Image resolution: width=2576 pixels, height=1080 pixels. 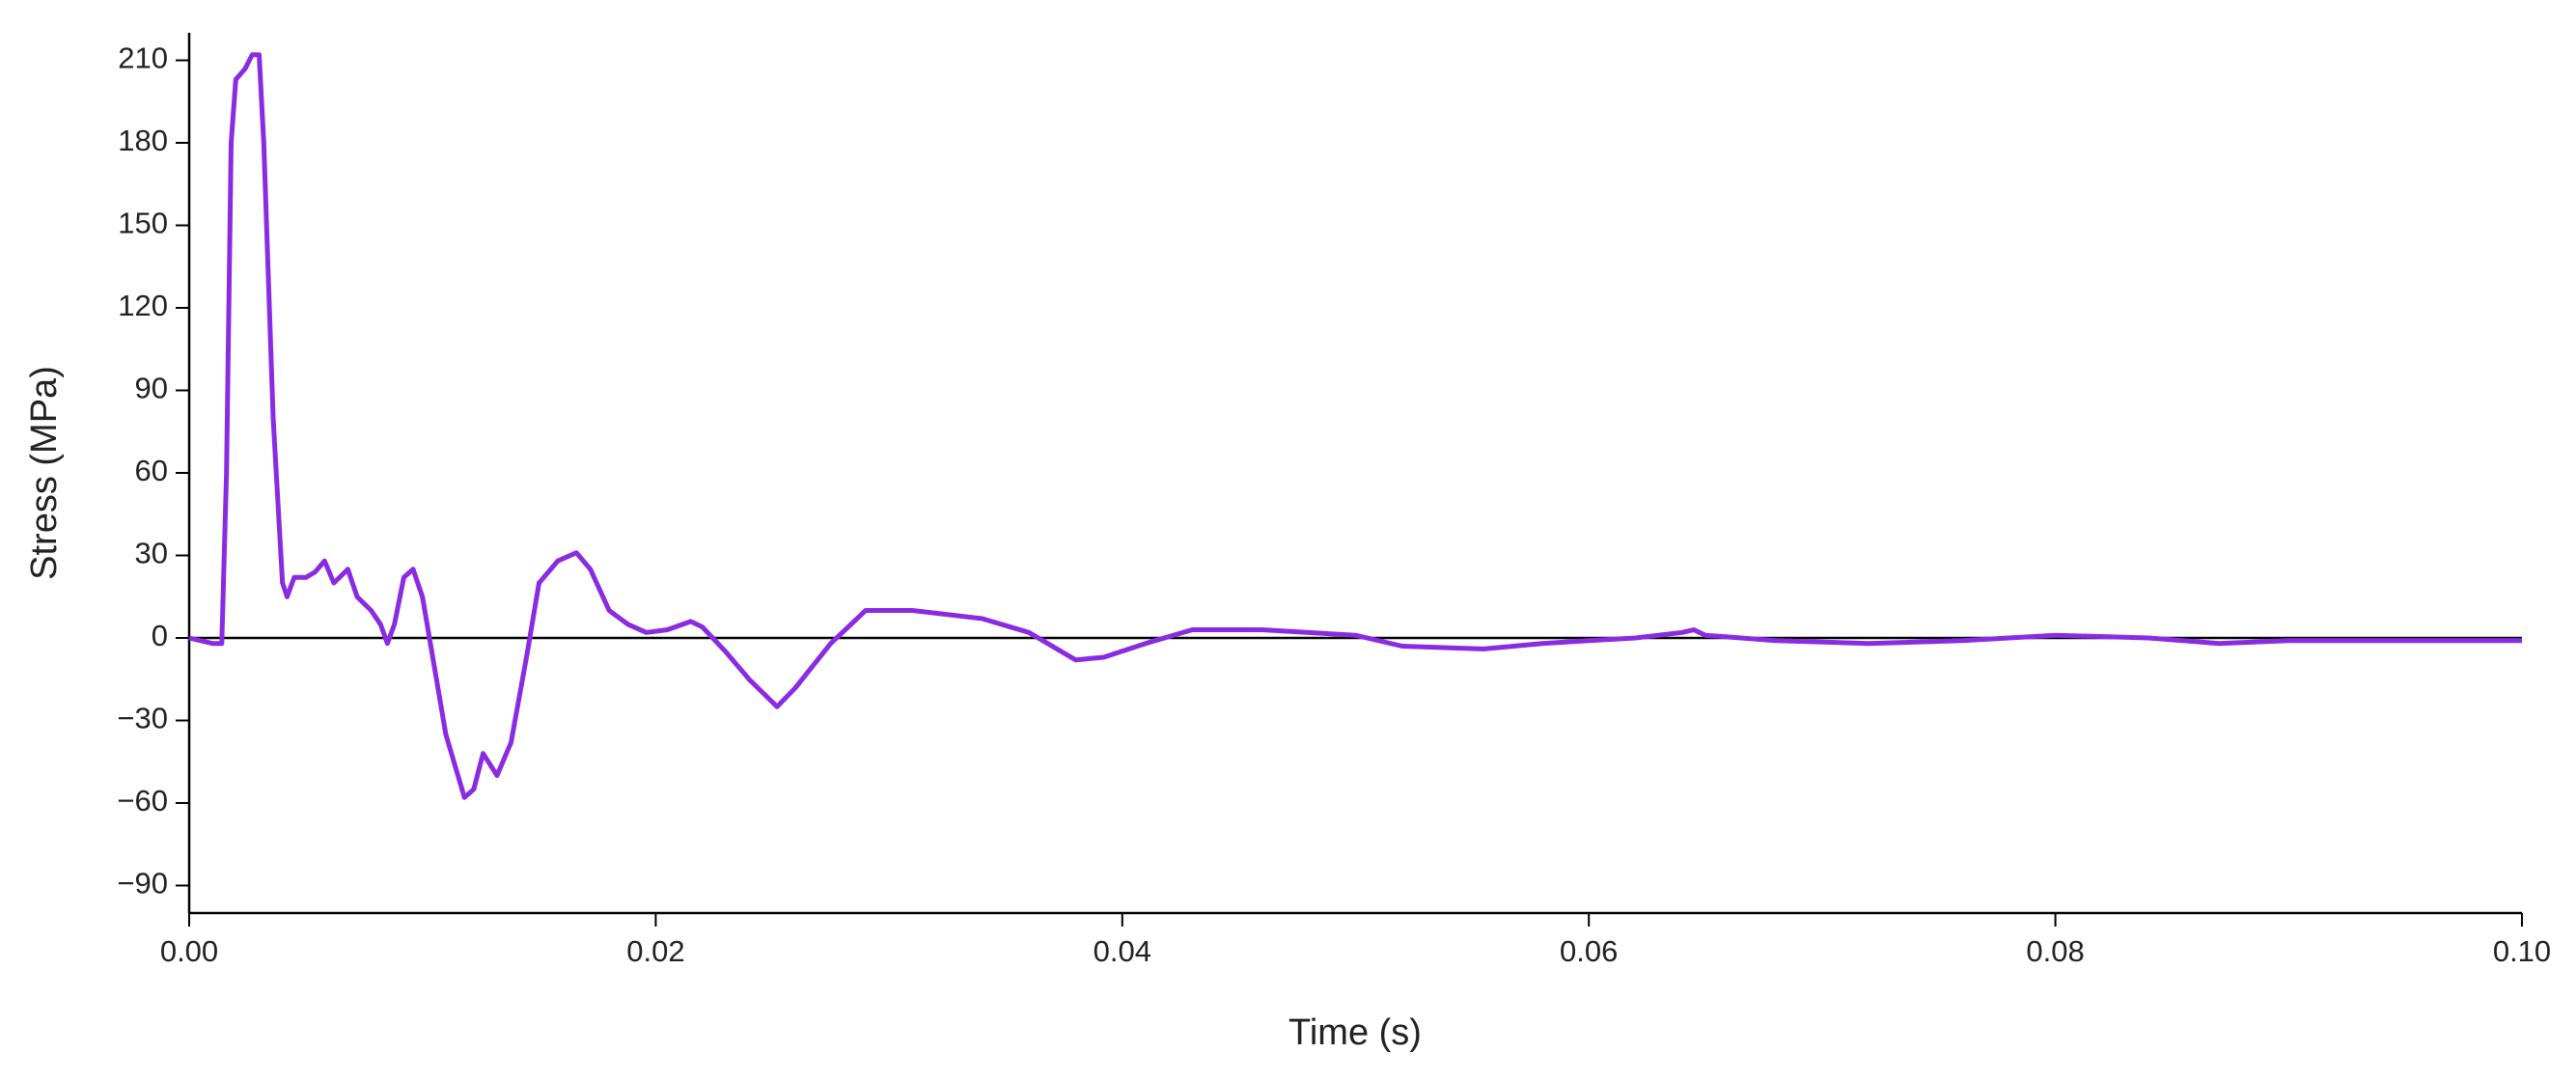 What do you see at coordinates (142, 883) in the screenshot?
I see `y-tick-label: −90` at bounding box center [142, 883].